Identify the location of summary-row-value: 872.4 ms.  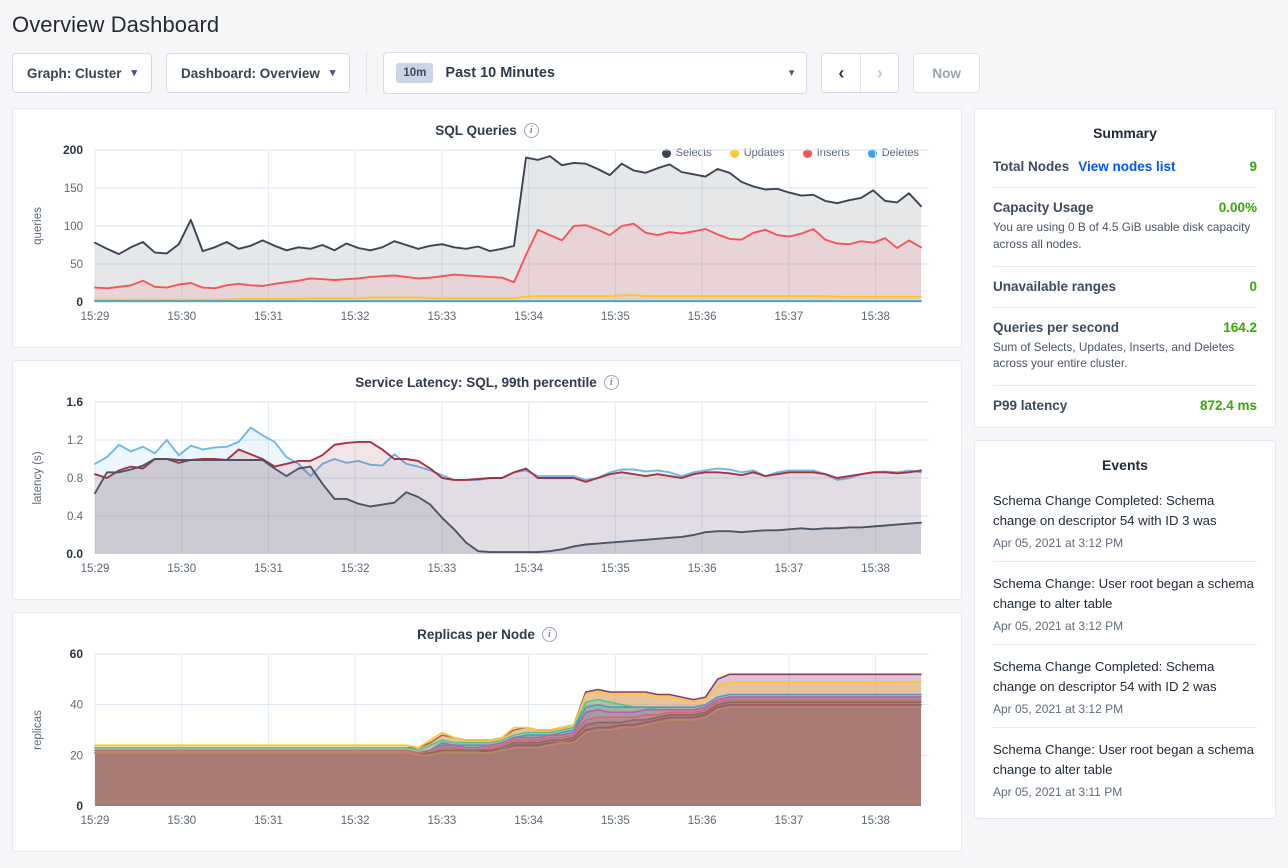
(1228, 405).